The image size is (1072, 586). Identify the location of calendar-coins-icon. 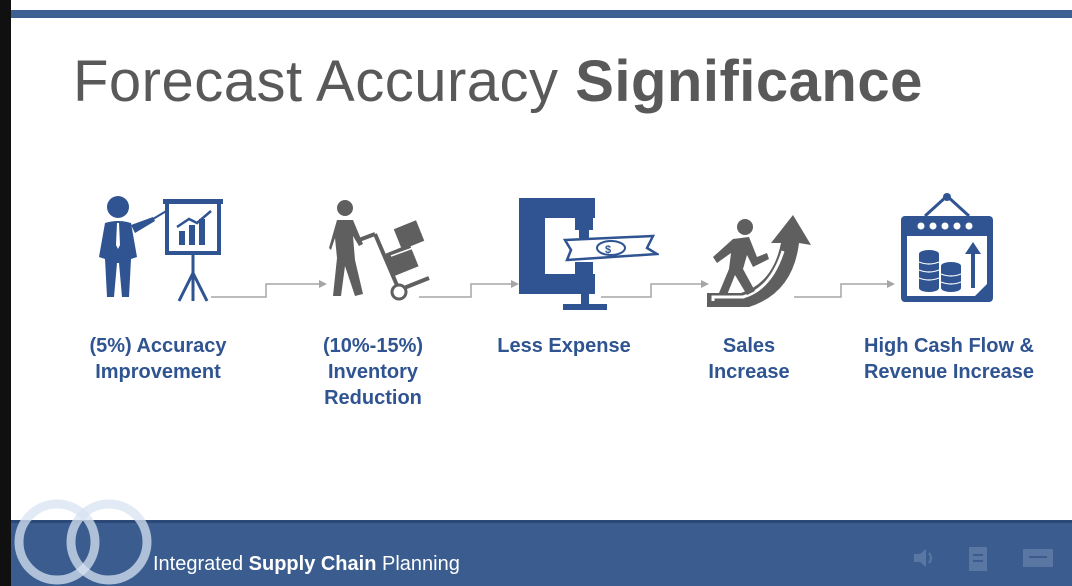
(947, 247).